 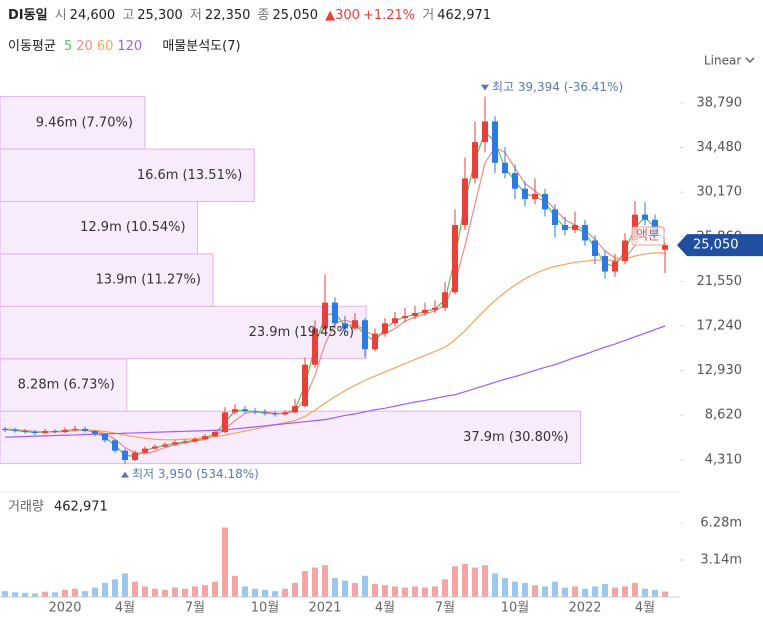 What do you see at coordinates (557, 87) in the screenshot?
I see `high-note: 최고 39,394 (-36.41%)` at bounding box center [557, 87].